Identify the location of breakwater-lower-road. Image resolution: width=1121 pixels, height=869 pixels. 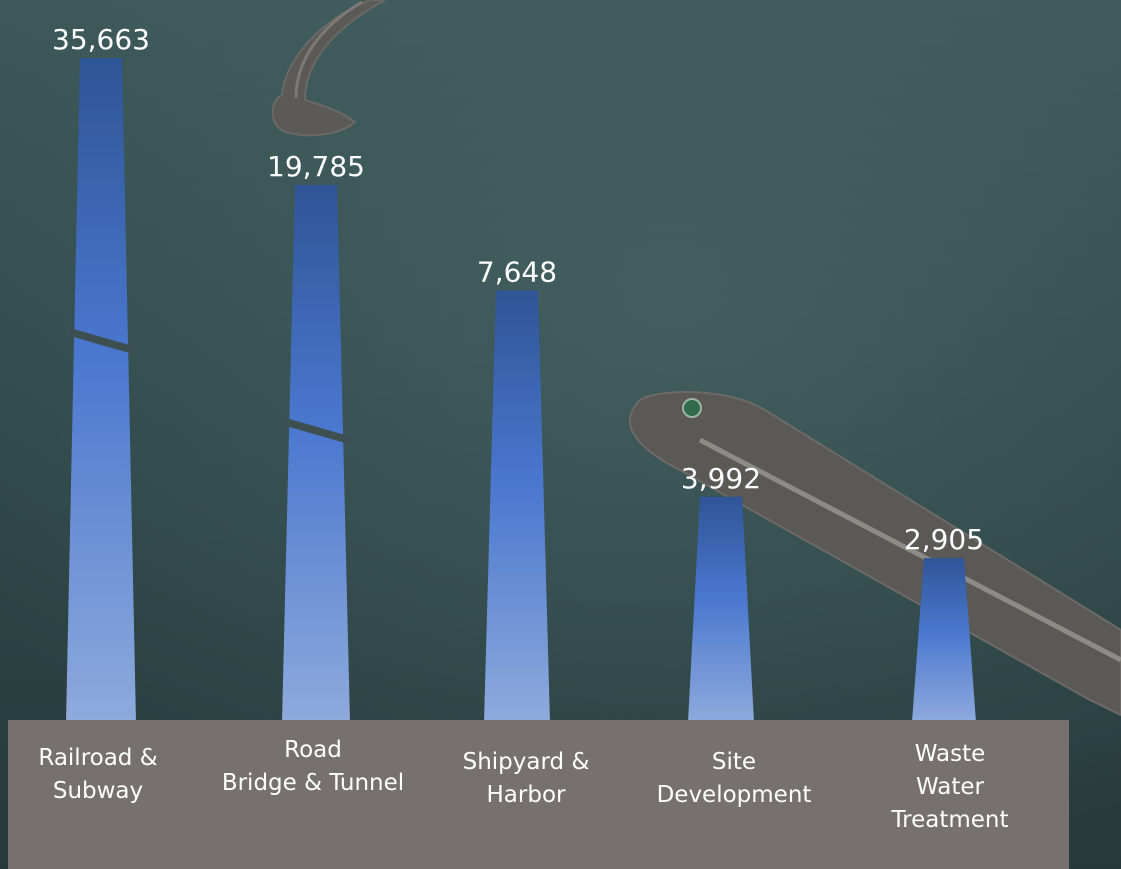
(909, 550).